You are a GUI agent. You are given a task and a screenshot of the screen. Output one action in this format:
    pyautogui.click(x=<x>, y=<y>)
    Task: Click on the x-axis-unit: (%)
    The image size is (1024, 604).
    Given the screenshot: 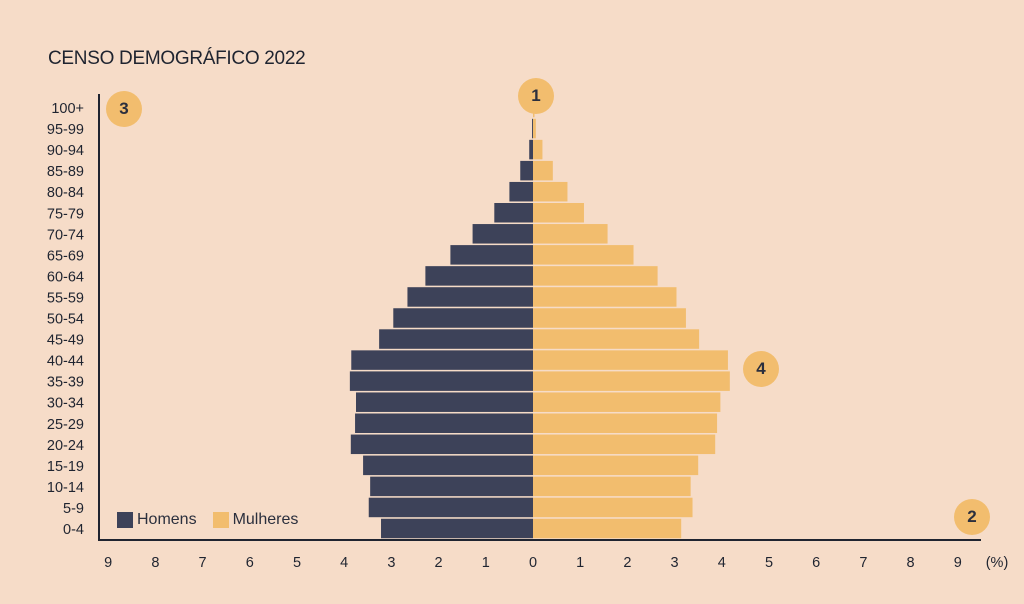 What is the action you would take?
    pyautogui.click(x=997, y=563)
    